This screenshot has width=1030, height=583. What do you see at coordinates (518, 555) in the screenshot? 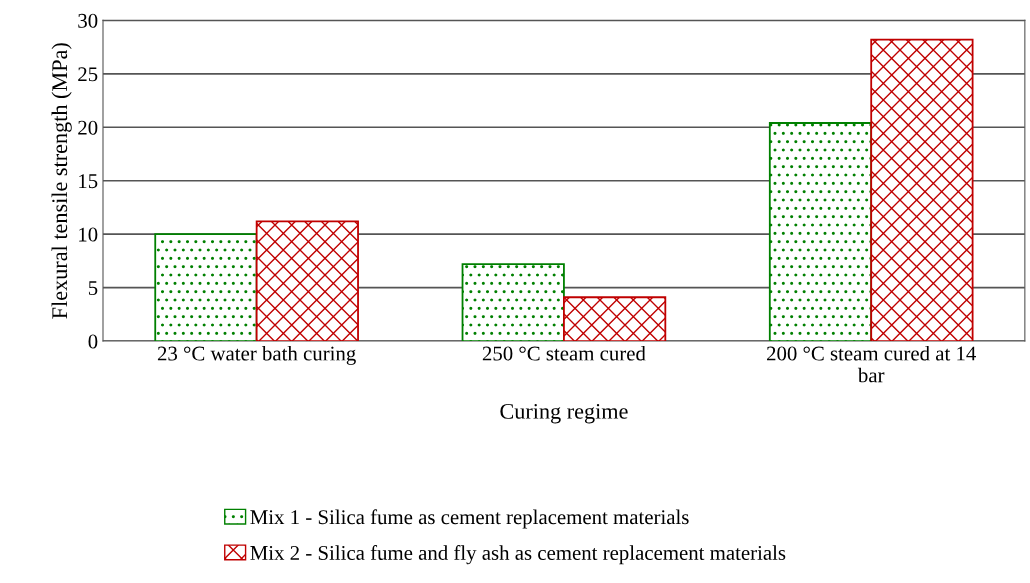
I see `legend-label: Mix 2 - Silica fume and fly ash as cement replacement materials` at bounding box center [518, 555].